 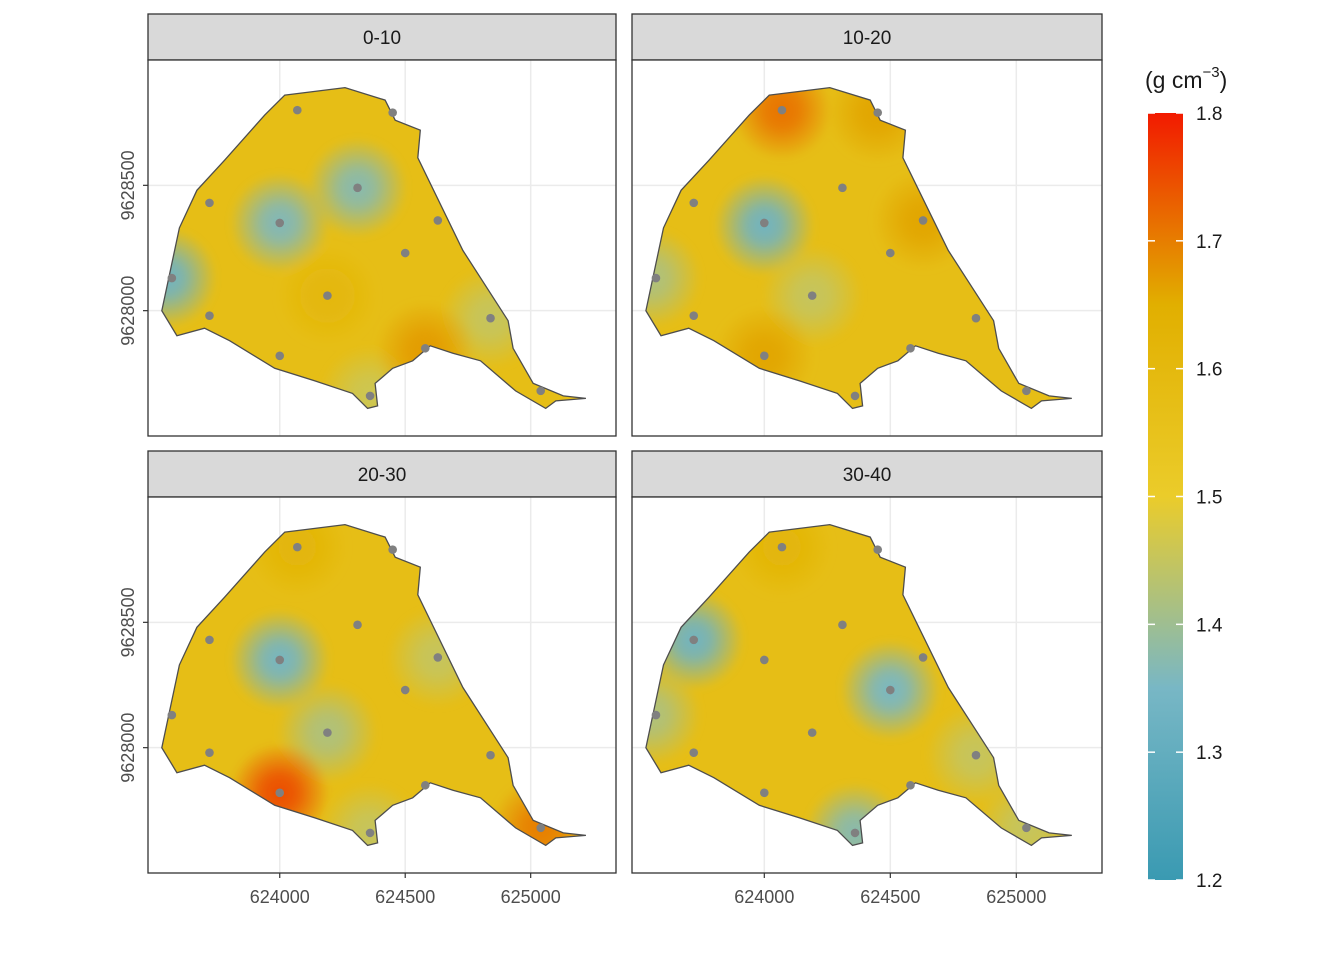 What do you see at coordinates (1186, 478) in the screenshot?
I see `colorbar-legend: 1.2 1.3 1.4 1.5 1.6 1.7 1.8 (g cm−3)` at bounding box center [1186, 478].